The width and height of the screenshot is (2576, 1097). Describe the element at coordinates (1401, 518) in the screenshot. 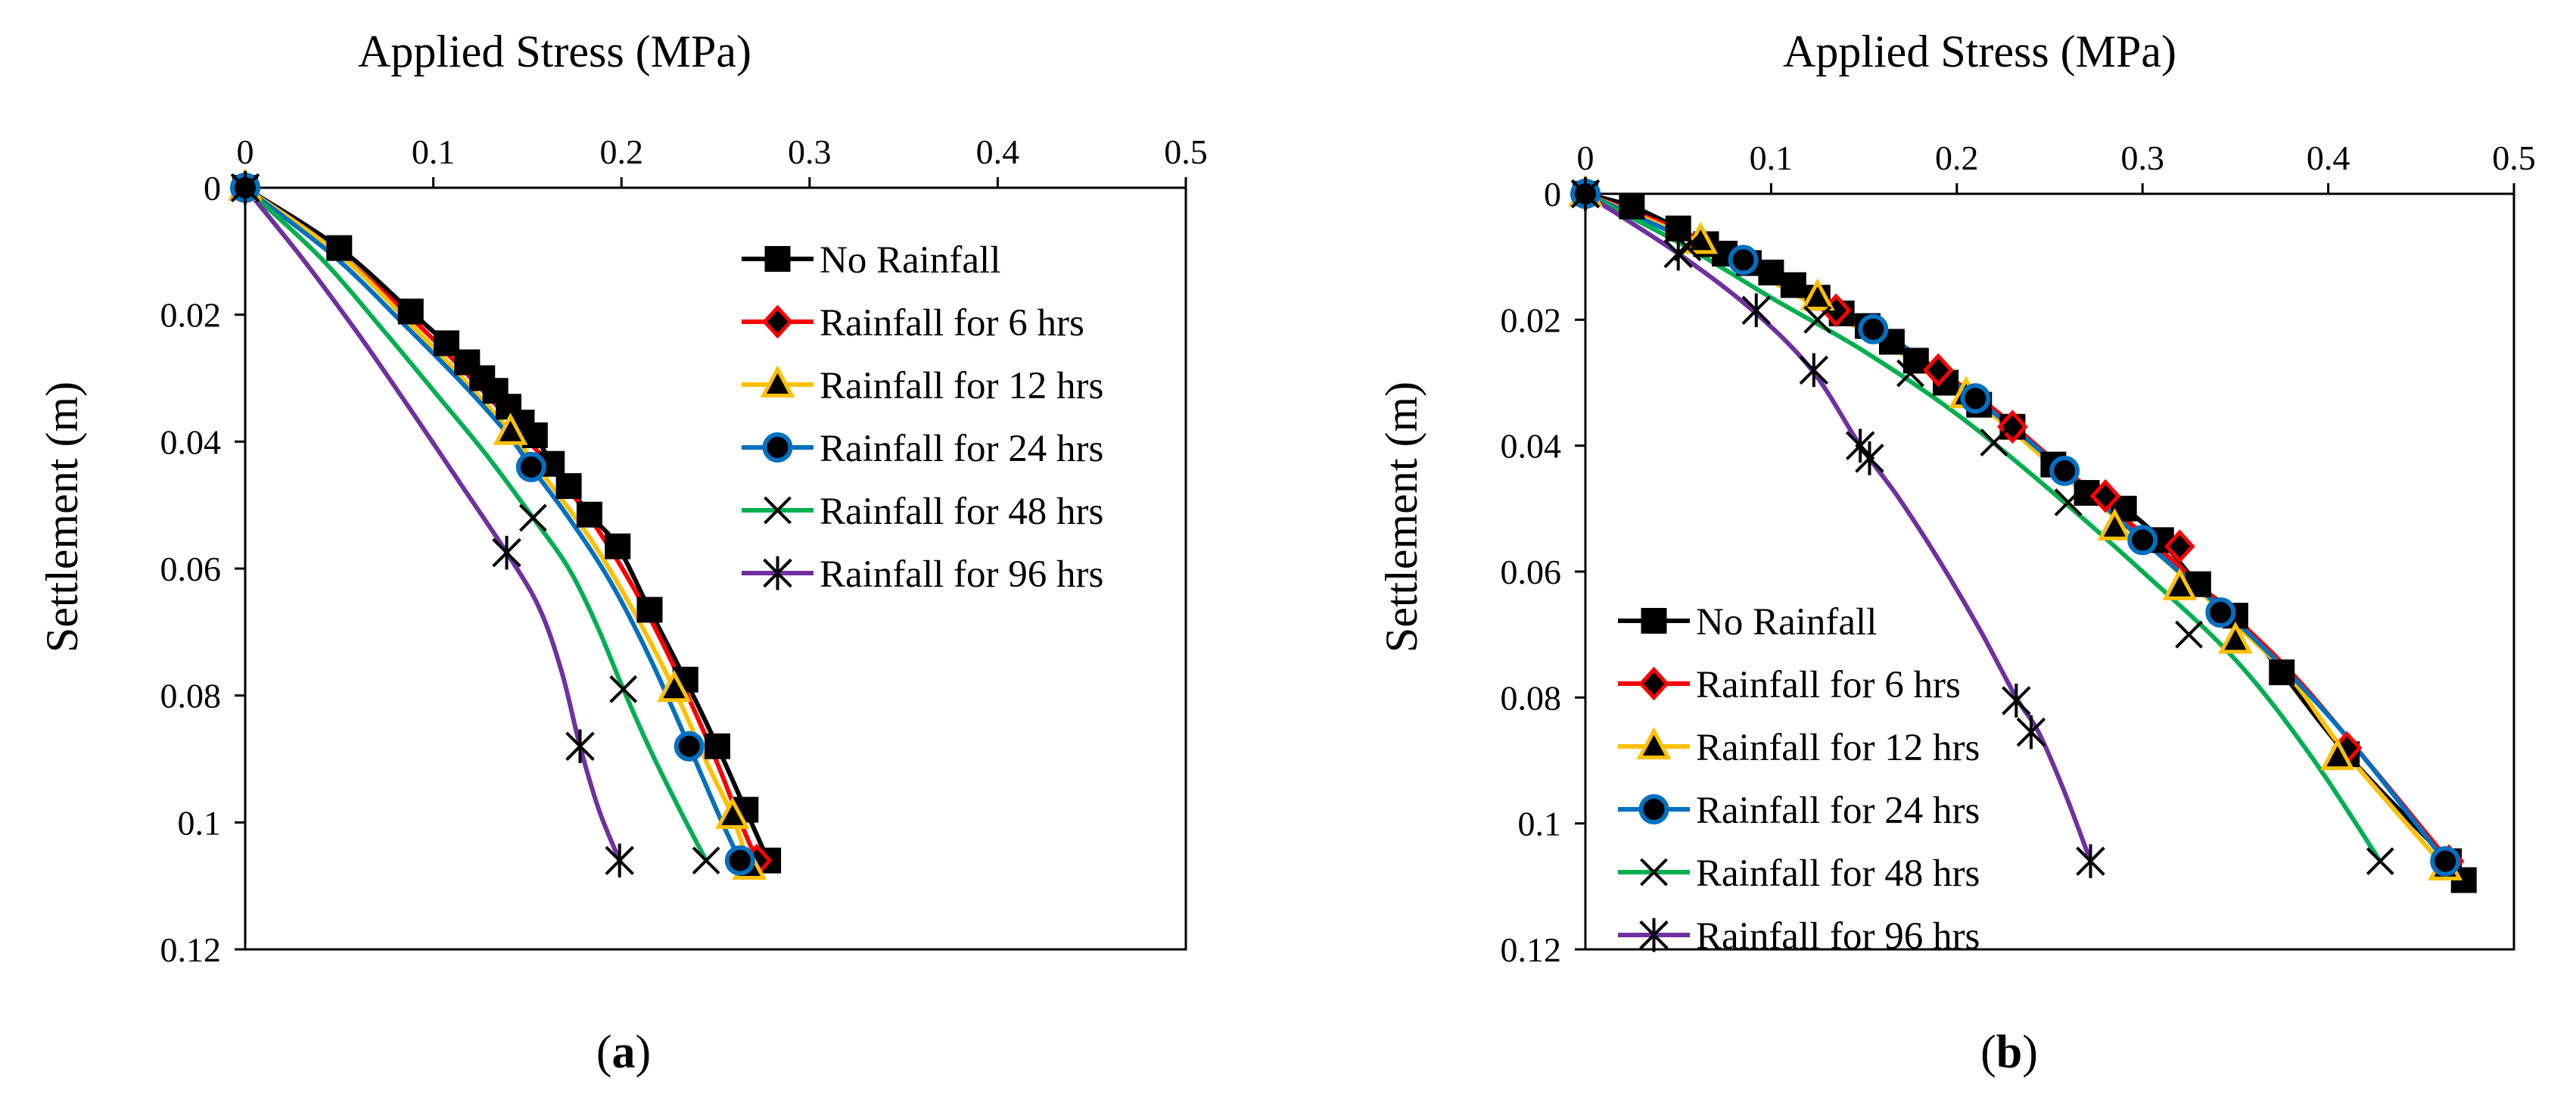

I see `panel-b-yaxis-title: Settlement (m)` at that location.